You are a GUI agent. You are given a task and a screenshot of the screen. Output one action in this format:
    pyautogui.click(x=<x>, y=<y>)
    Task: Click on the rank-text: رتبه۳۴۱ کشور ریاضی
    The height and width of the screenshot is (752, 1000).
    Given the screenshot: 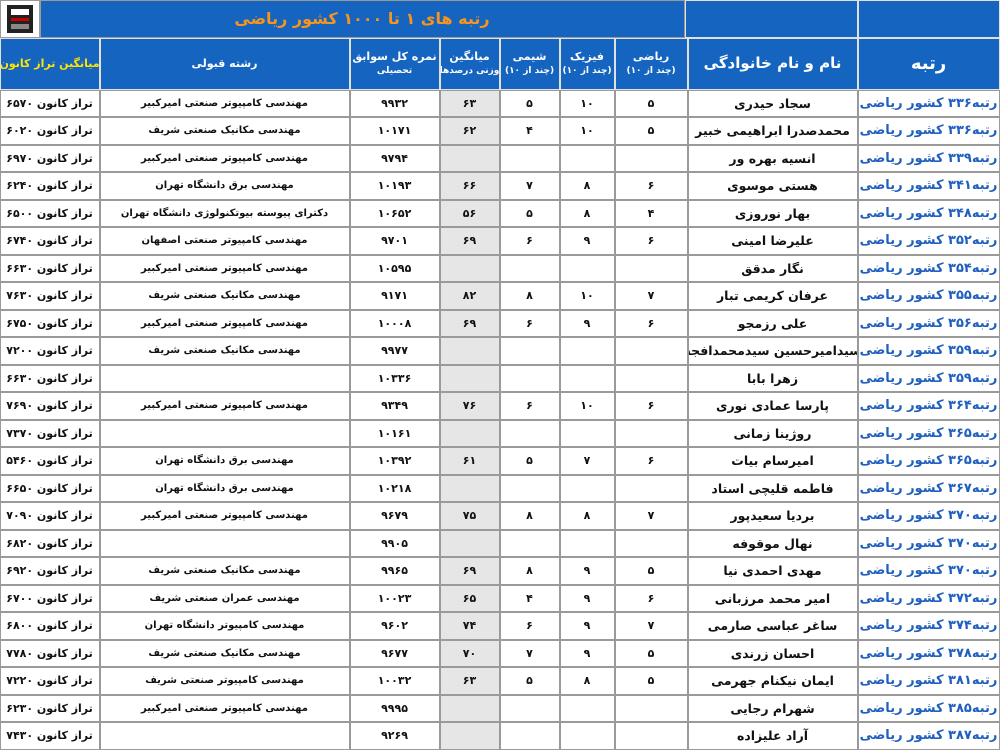 What is the action you would take?
    pyautogui.click(x=928, y=186)
    